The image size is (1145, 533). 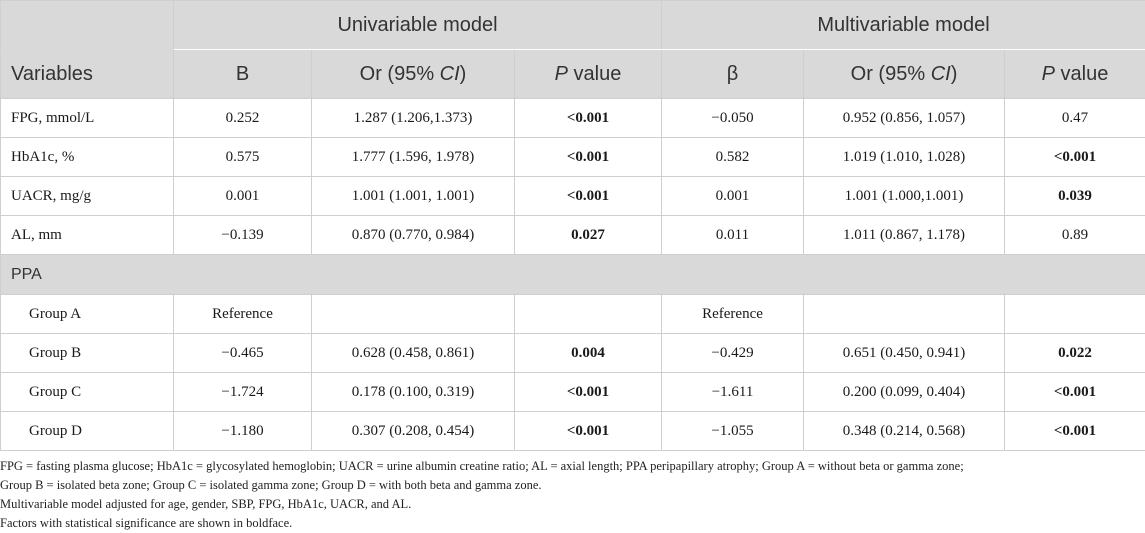 I want to click on b-cell: Reference, so click(x=243, y=314).